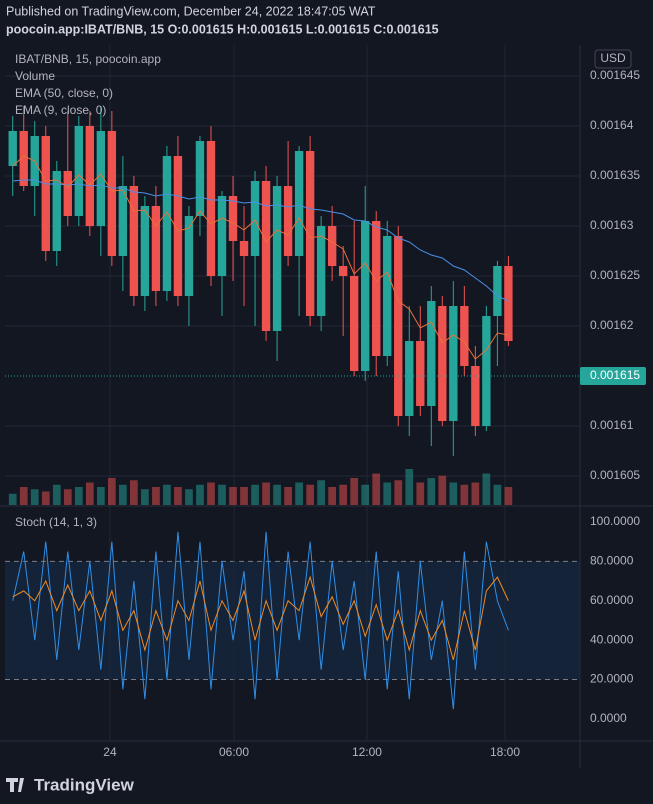 Image resolution: width=653 pixels, height=804 pixels. What do you see at coordinates (615, 75) in the screenshot?
I see `y-tick-label: 0.001645` at bounding box center [615, 75].